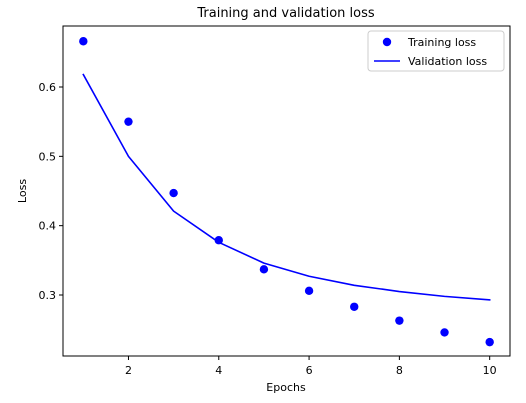  I want to click on y-tick-label: 0.3, so click(48, 295).